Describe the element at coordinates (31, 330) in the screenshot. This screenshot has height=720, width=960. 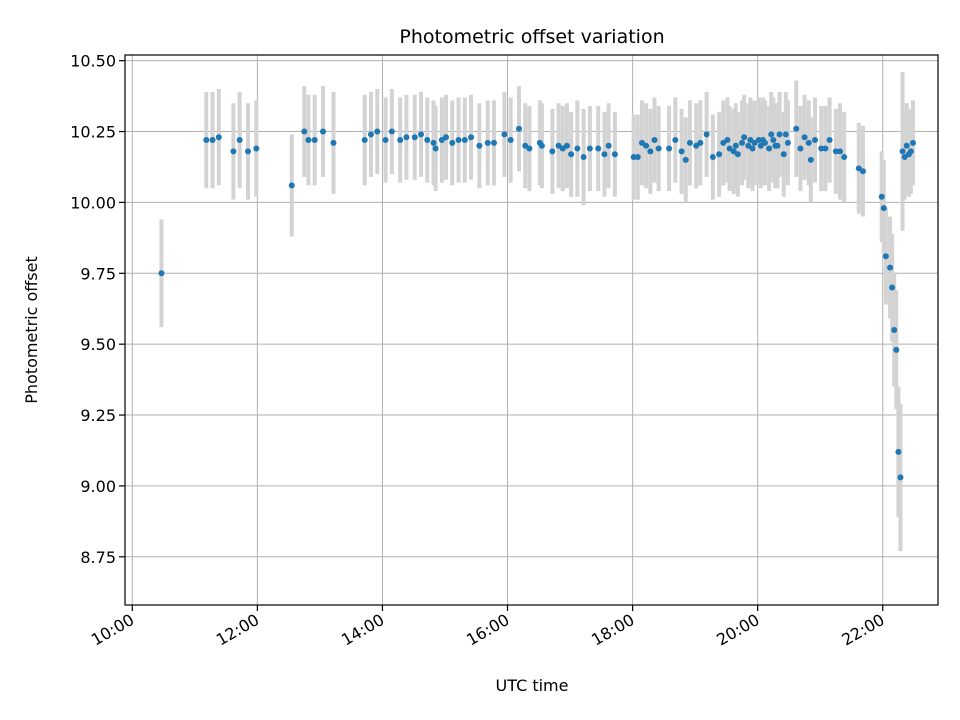
I see `y-axis-title: Photometric offset` at that location.